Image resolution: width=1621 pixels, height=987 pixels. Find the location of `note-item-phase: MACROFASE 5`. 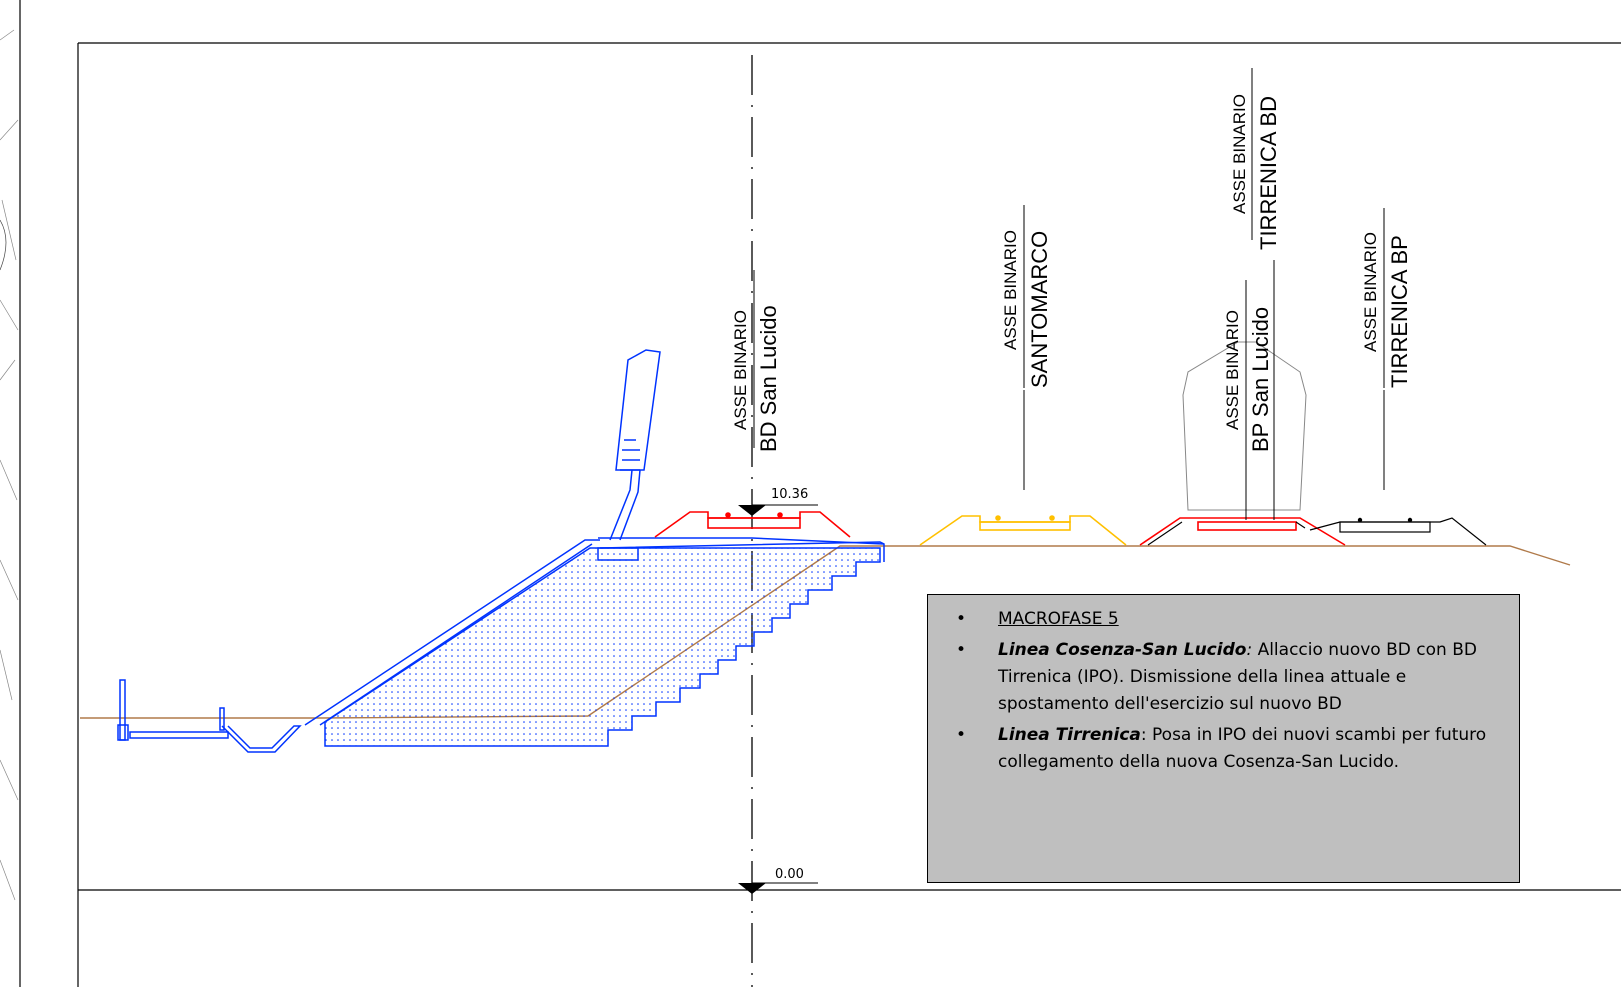

note-item-phase: MACROFASE 5 is located at coordinates (1228, 619).